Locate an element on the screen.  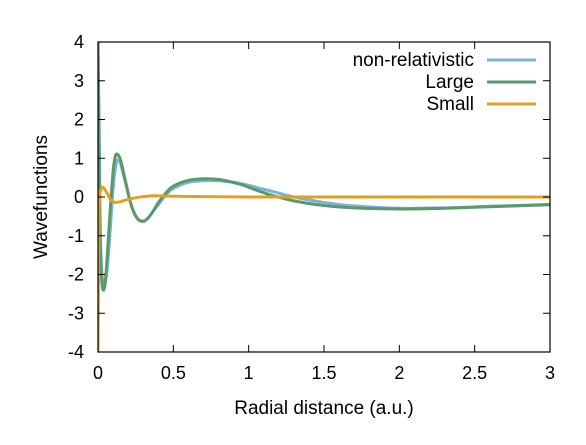
legend-label-non-relativistic: non-relativistic is located at coordinates (413, 60).